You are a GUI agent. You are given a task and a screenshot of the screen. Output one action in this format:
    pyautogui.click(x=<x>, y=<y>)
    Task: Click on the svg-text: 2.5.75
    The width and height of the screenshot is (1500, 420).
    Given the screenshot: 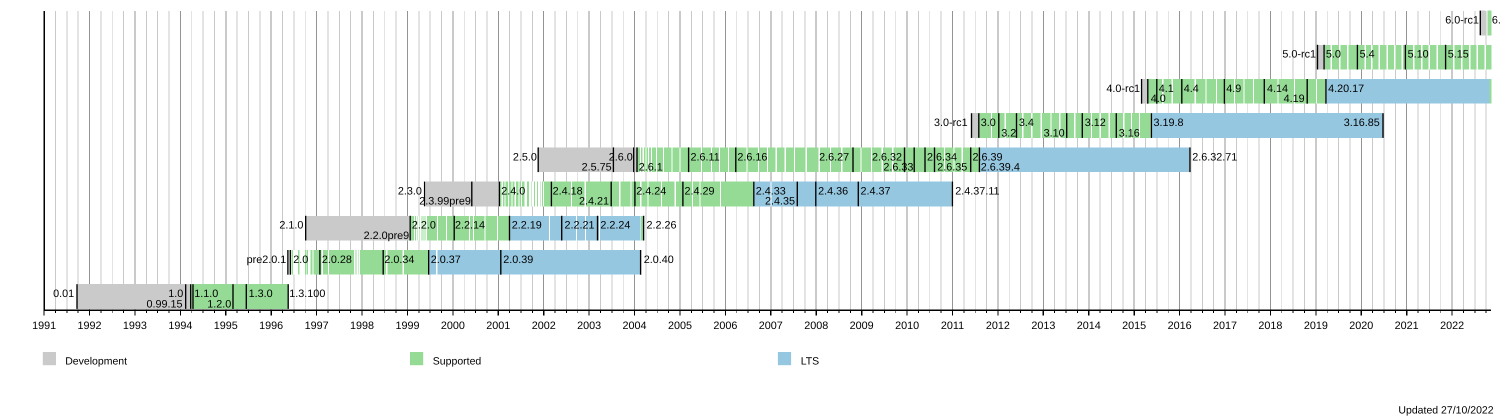 What is the action you would take?
    pyautogui.click(x=597, y=168)
    